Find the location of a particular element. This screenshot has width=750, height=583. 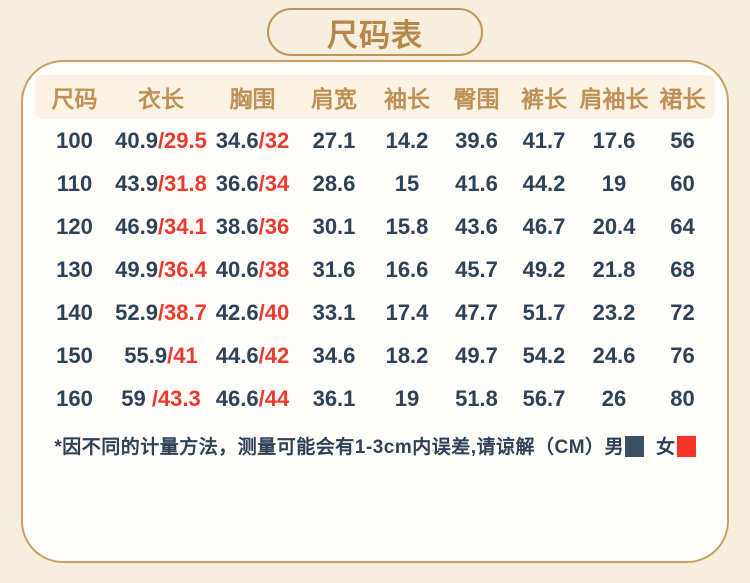

chest-cell: 46.6/44 is located at coordinates (252, 398).